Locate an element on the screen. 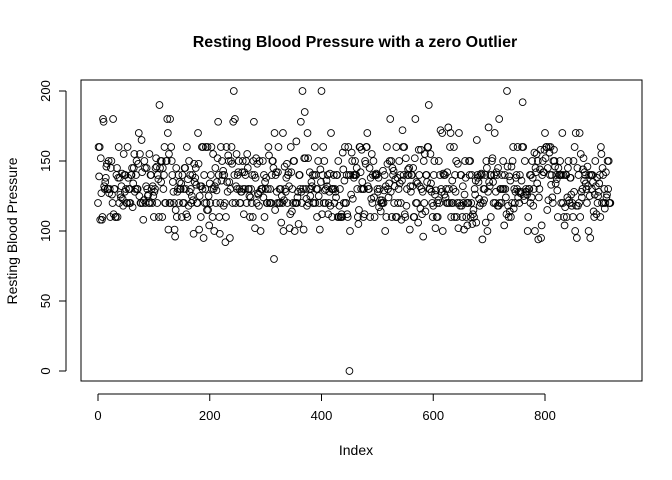 This screenshot has width=672, height=480. x-tick-label: 200 is located at coordinates (210, 415).